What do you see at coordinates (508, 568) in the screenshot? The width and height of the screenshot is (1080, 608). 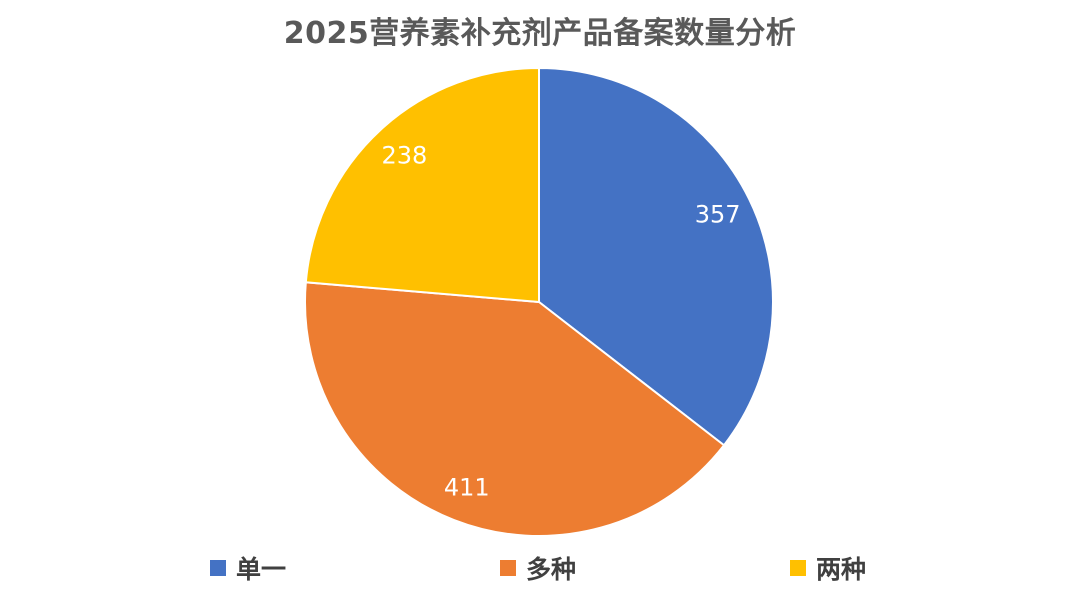 I see `legend-swatch-multiple` at bounding box center [508, 568].